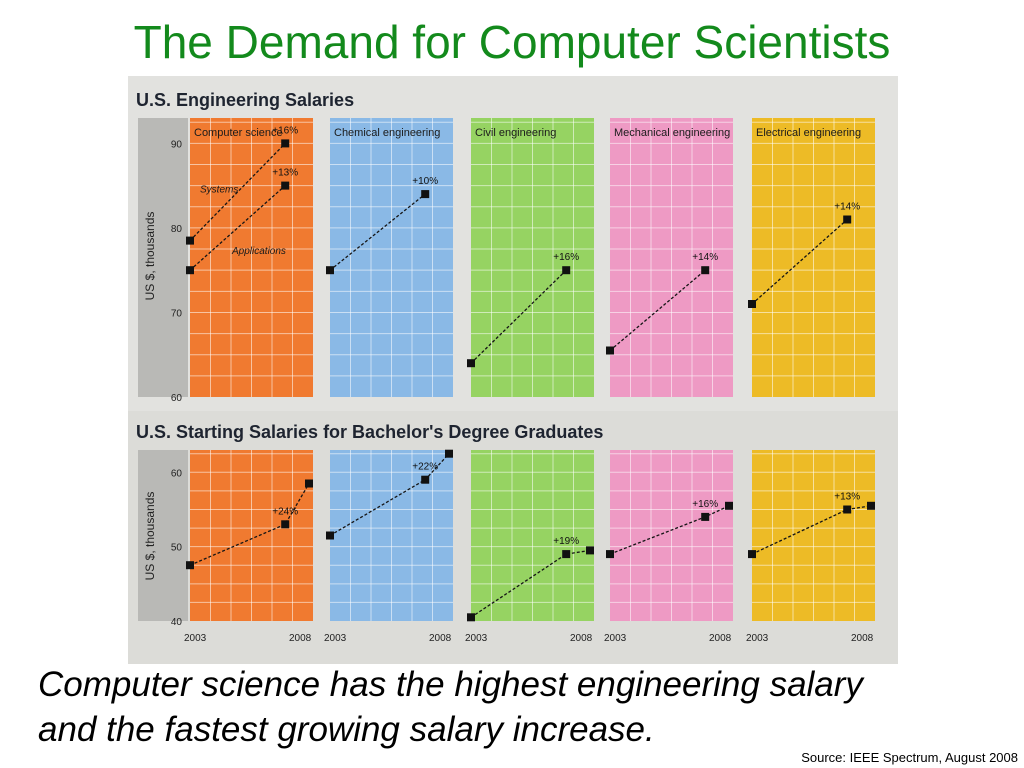  I want to click on panel-civil-engineering: Civil engineering +16%, so click(530, 257).